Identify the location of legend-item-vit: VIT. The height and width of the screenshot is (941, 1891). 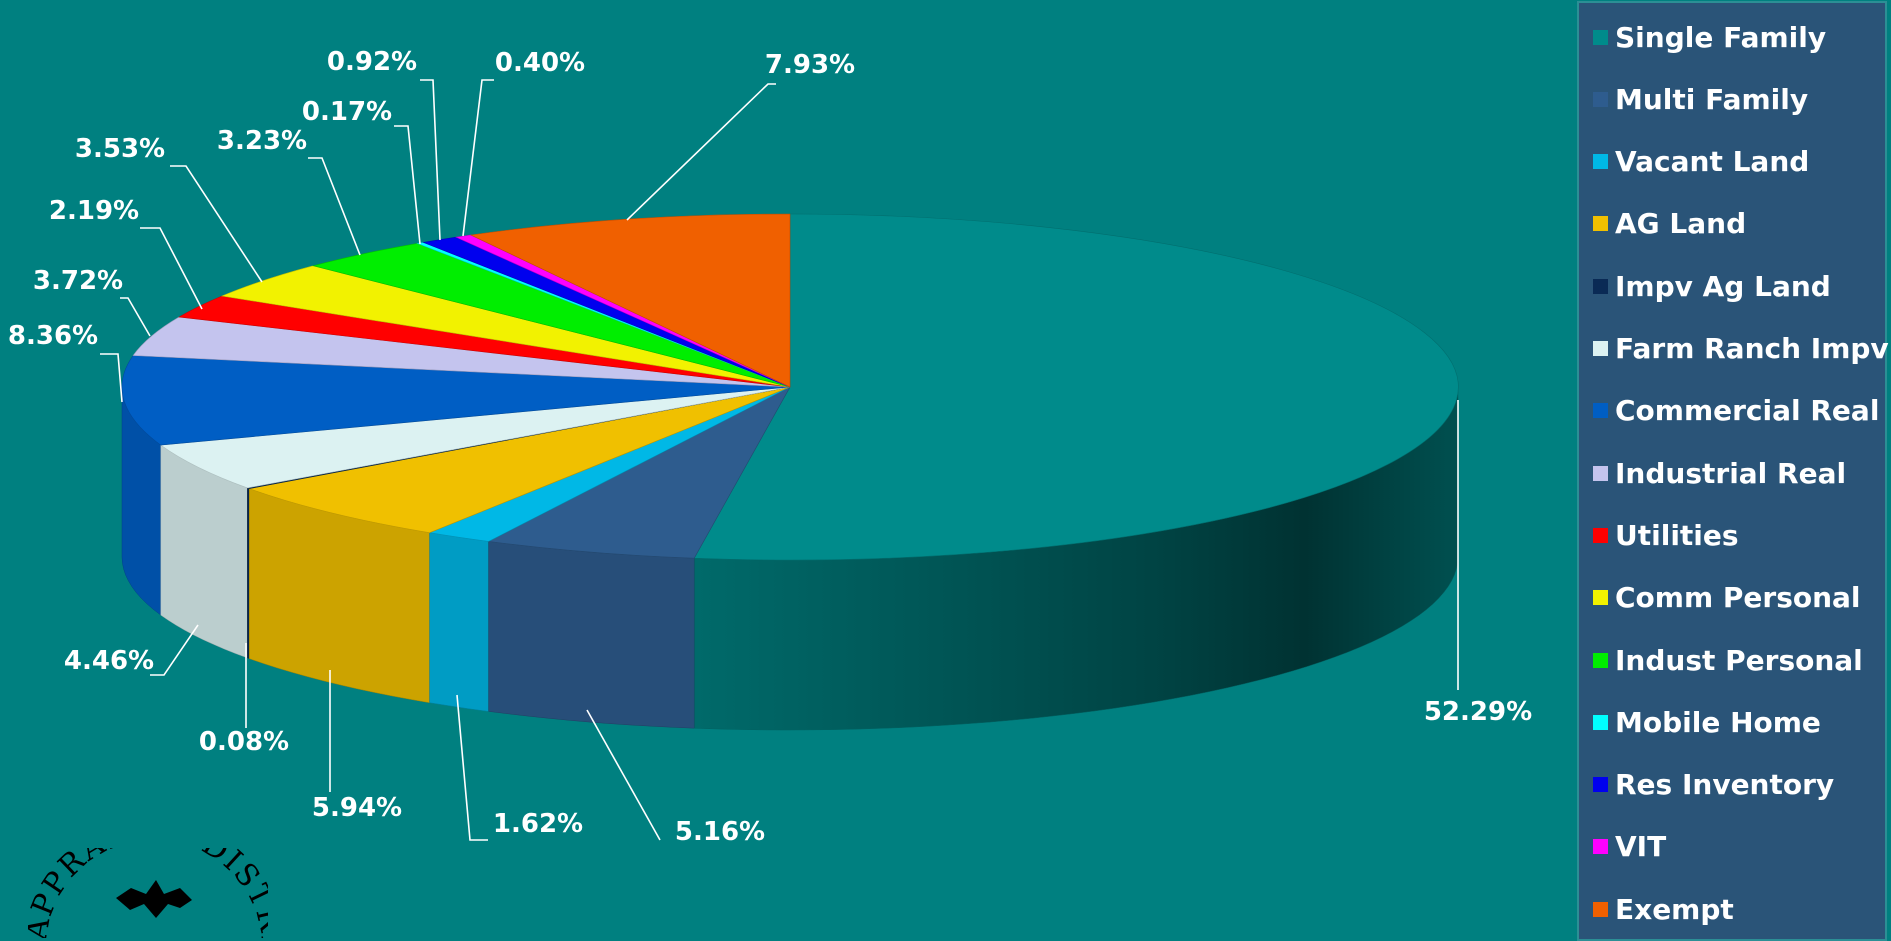
(1629, 847).